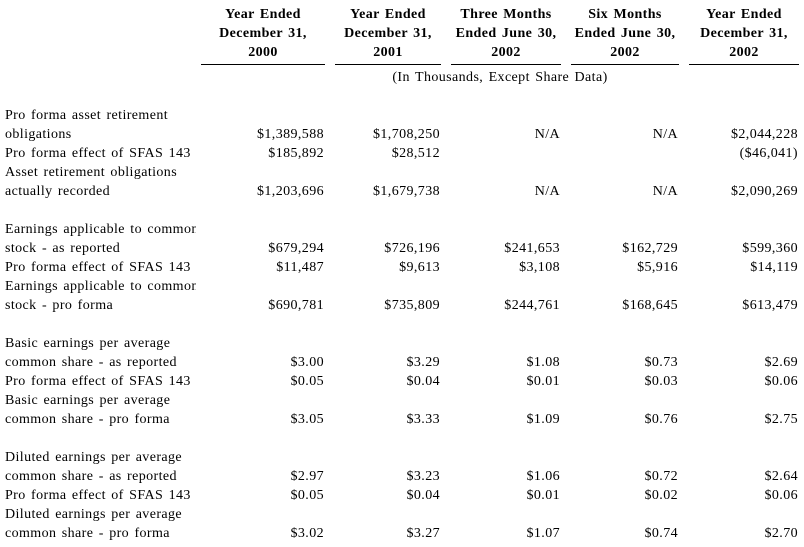 The width and height of the screenshot is (804, 547). What do you see at coordinates (625, 14) in the screenshot?
I see `header-line: Six Months` at bounding box center [625, 14].